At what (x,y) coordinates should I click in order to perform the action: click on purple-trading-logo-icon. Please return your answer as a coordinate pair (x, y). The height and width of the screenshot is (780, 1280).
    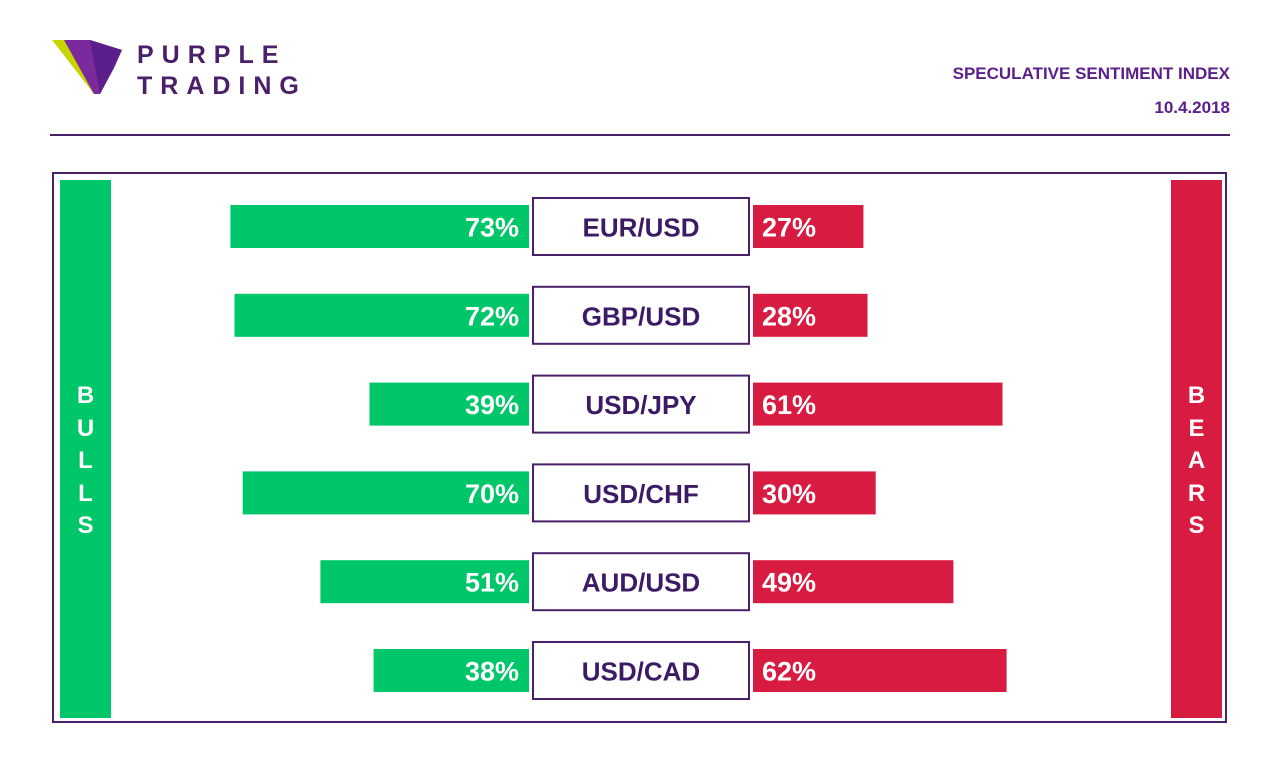
    Looking at the image, I should click on (87, 67).